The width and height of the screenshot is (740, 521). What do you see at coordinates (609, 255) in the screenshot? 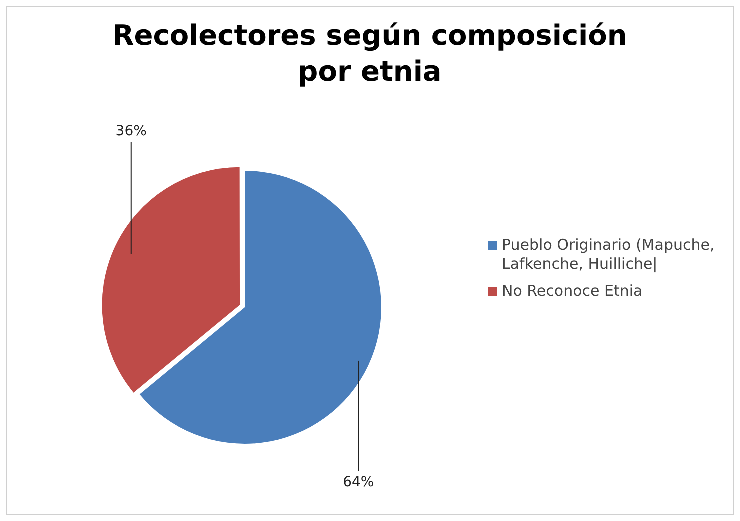
I see `legend-label: Pueblo Originario (Mapuche, Lafkenche, Huilliche|` at bounding box center [609, 255].